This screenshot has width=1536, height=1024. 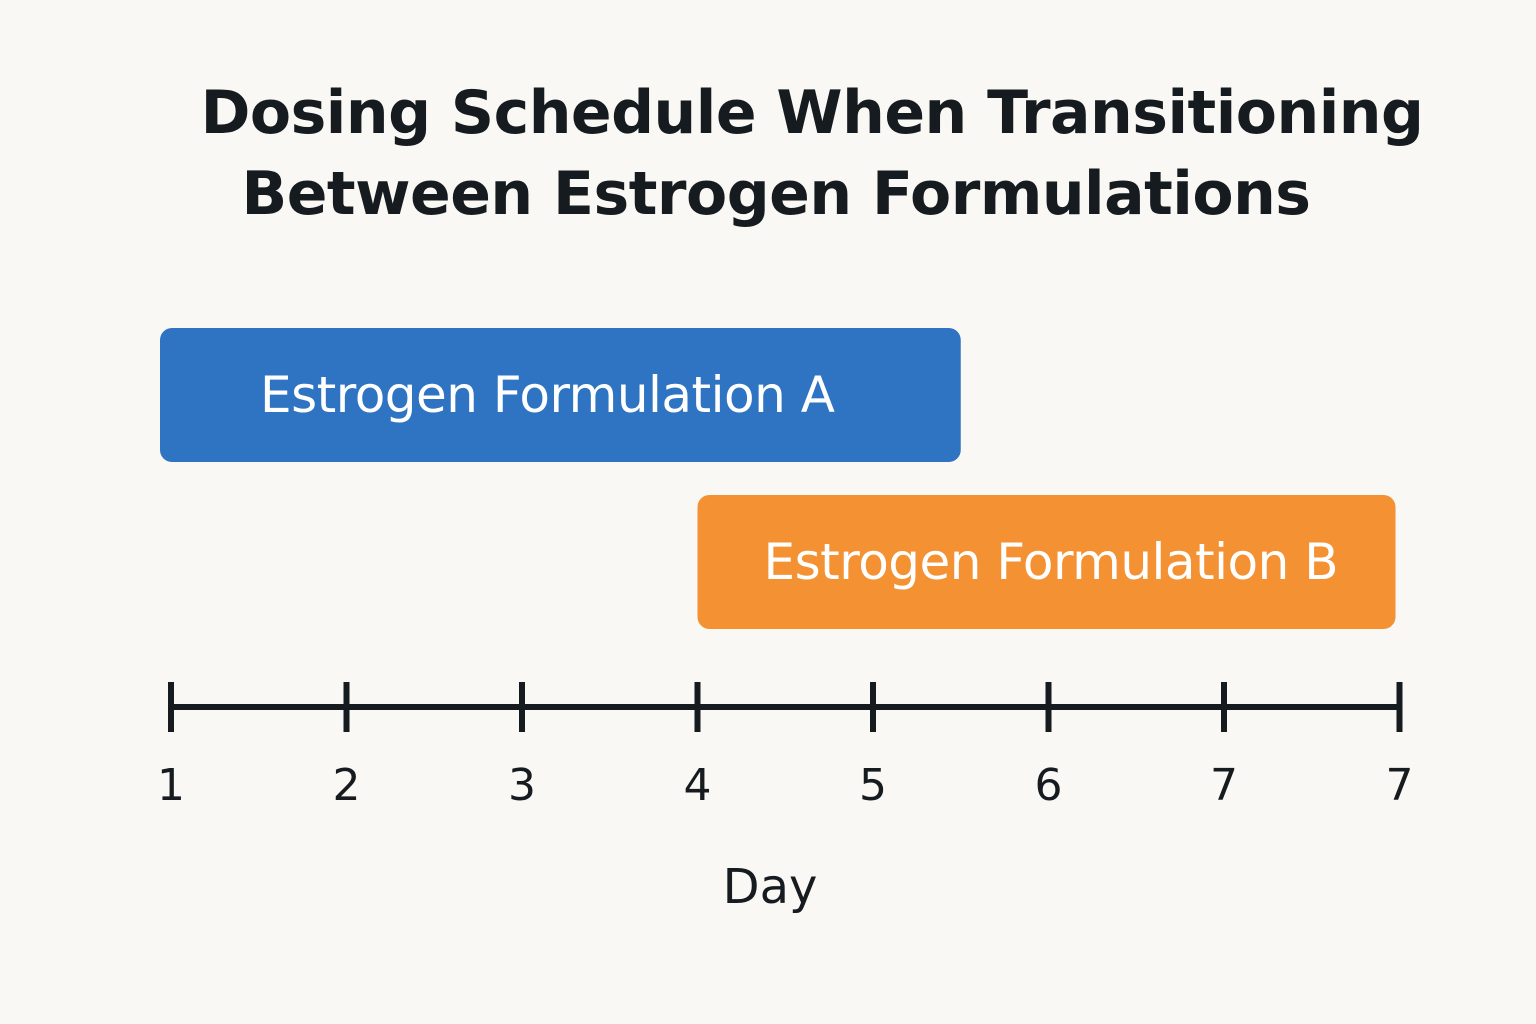 I want to click on chart-title-line-2: Between Estrogen Formulations, so click(x=776, y=194).